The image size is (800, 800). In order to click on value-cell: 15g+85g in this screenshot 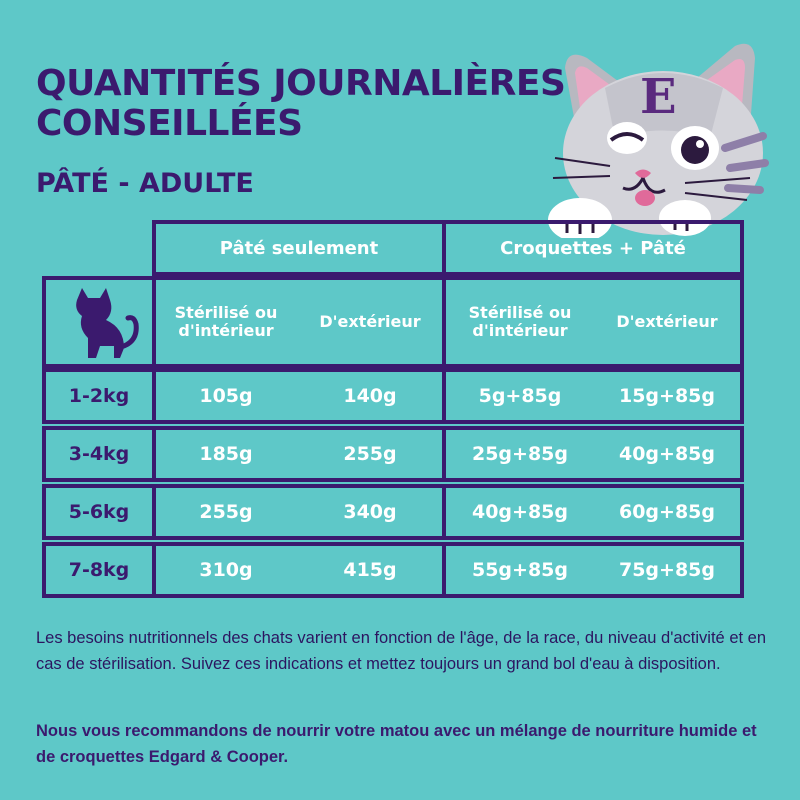, I will do `click(666, 396)`.